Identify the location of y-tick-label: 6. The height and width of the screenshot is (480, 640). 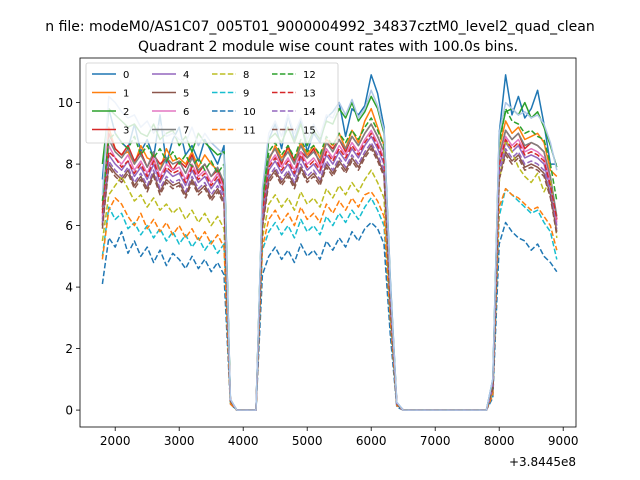
(69, 226).